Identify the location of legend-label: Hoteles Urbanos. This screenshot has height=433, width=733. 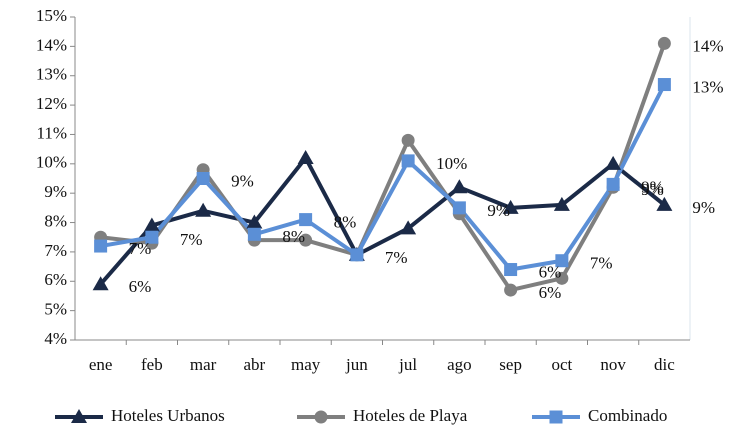
(168, 415).